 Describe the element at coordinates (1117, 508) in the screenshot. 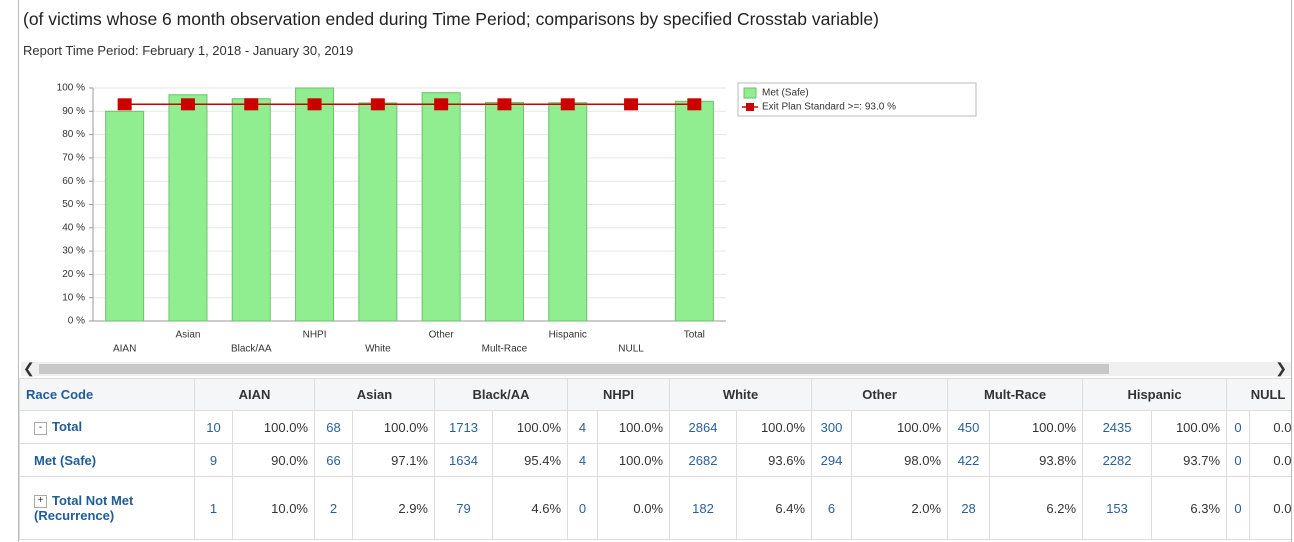

I see `count-cell: 153` at that location.